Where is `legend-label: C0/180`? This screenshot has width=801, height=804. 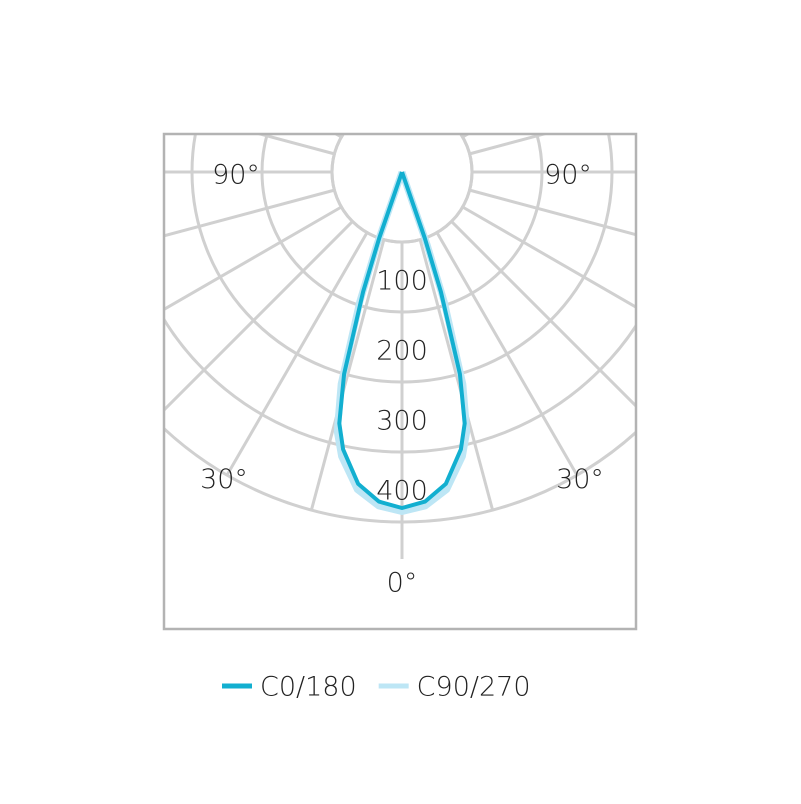
legend-label: C0/180 is located at coordinates (308, 687).